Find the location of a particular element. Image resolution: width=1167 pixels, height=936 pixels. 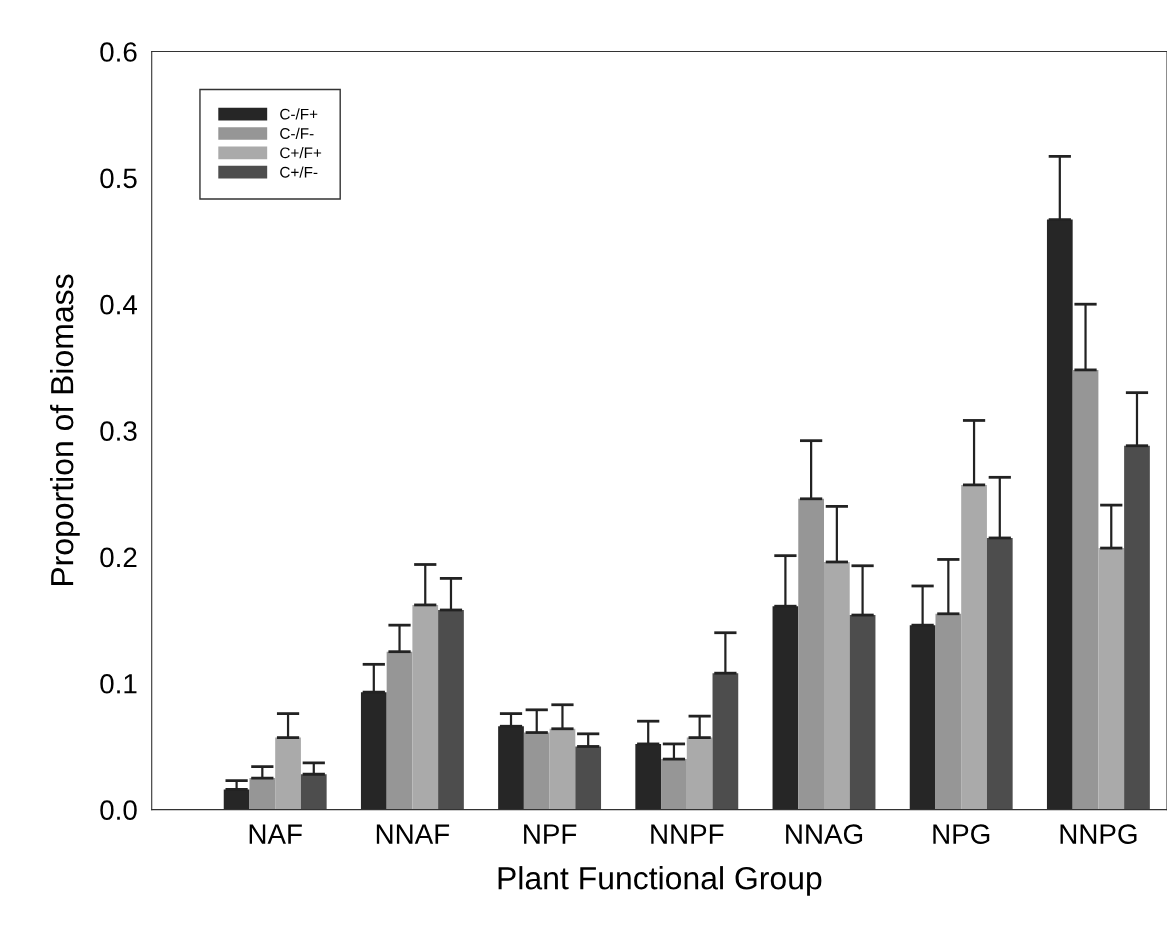

x-axis-title: Plant Functional Group is located at coordinates (660, 881).